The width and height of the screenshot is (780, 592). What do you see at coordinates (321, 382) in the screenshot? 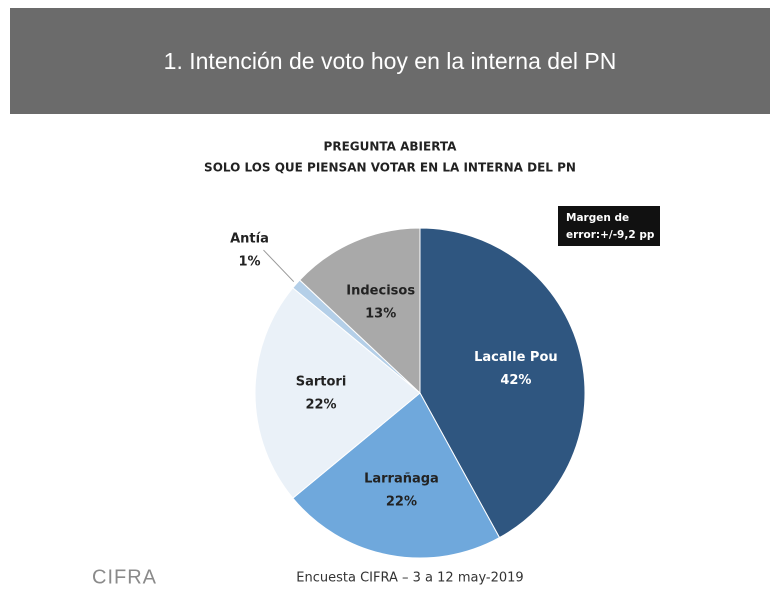
I see `slice-label: Sartori` at bounding box center [321, 382].